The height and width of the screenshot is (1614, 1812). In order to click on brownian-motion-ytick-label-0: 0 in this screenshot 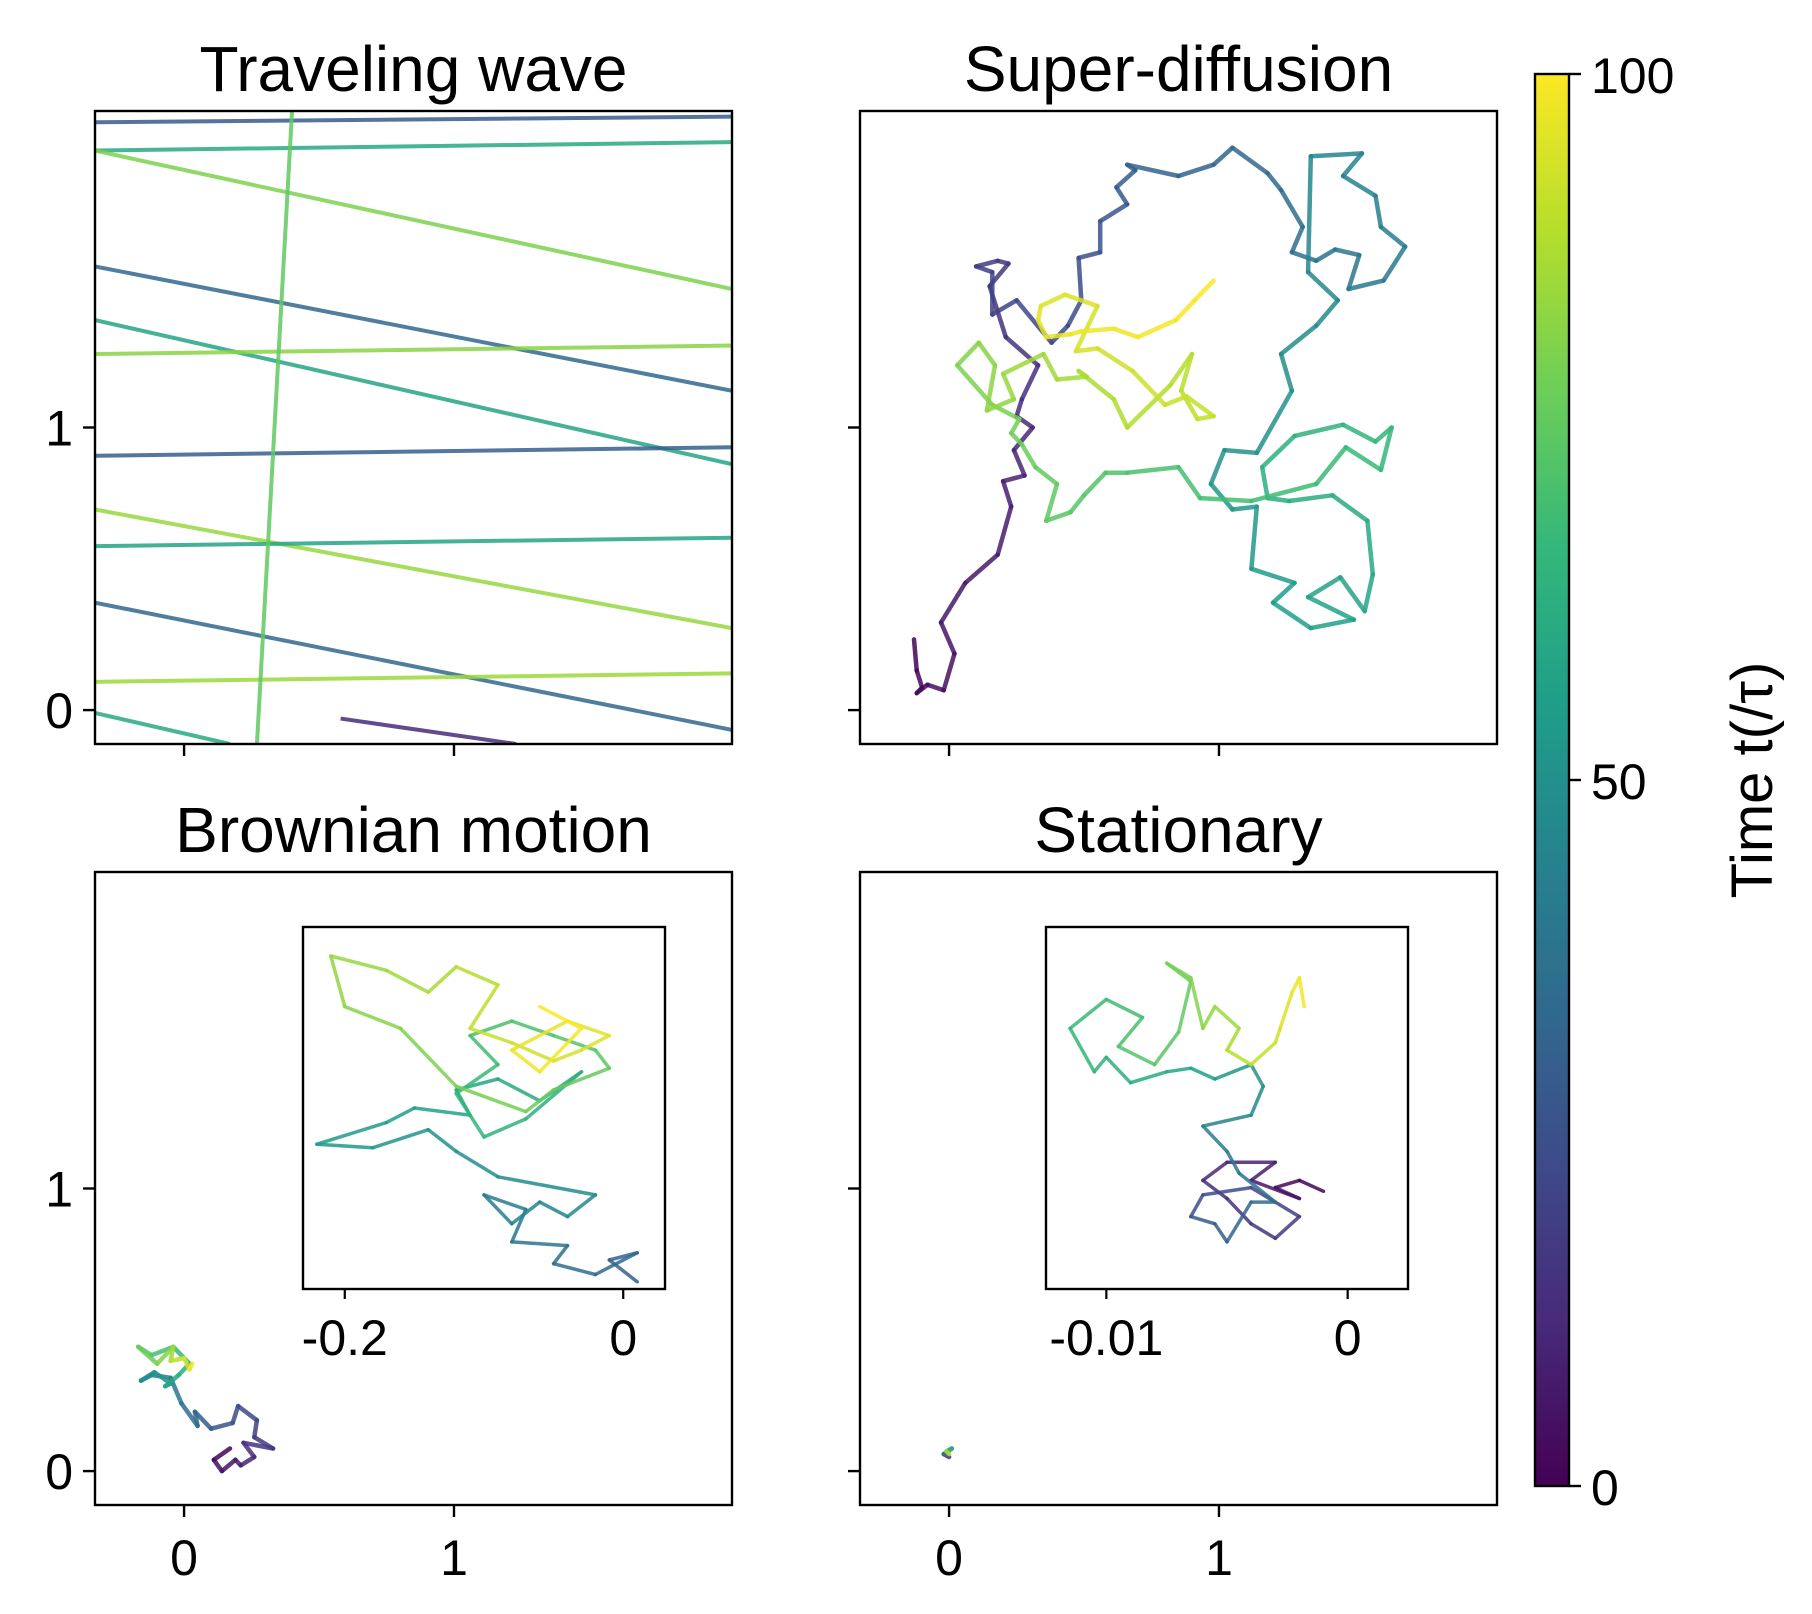, I will do `click(59, 1472)`.